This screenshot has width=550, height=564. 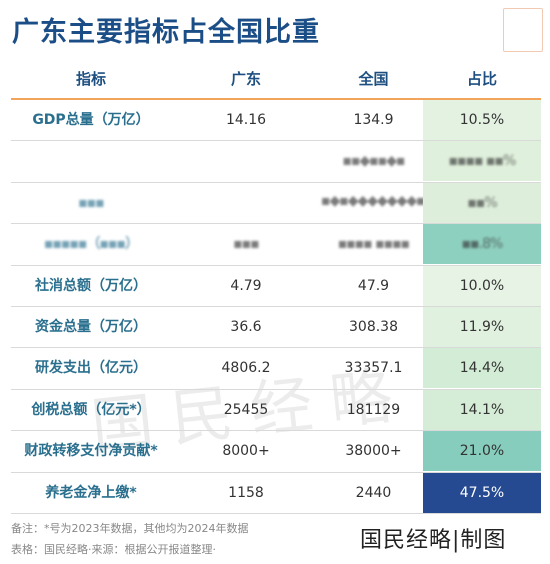 I want to click on nation-value: 38000+, so click(x=373, y=451).